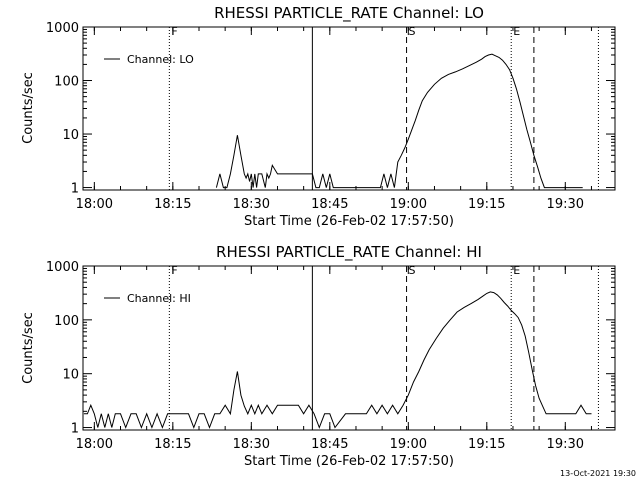 This screenshot has height=480, width=640. I want to click on x-axis-label-lo: Start Time (26-Feb-02 17:57:50), so click(349, 221).